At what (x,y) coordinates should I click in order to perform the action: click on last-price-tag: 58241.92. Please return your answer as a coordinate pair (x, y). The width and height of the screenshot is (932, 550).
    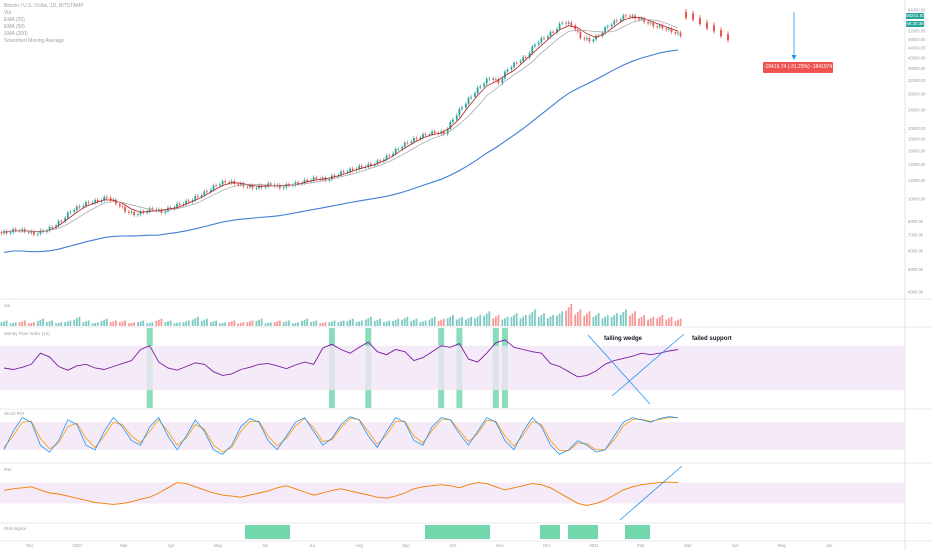
    Looking at the image, I should click on (915, 16).